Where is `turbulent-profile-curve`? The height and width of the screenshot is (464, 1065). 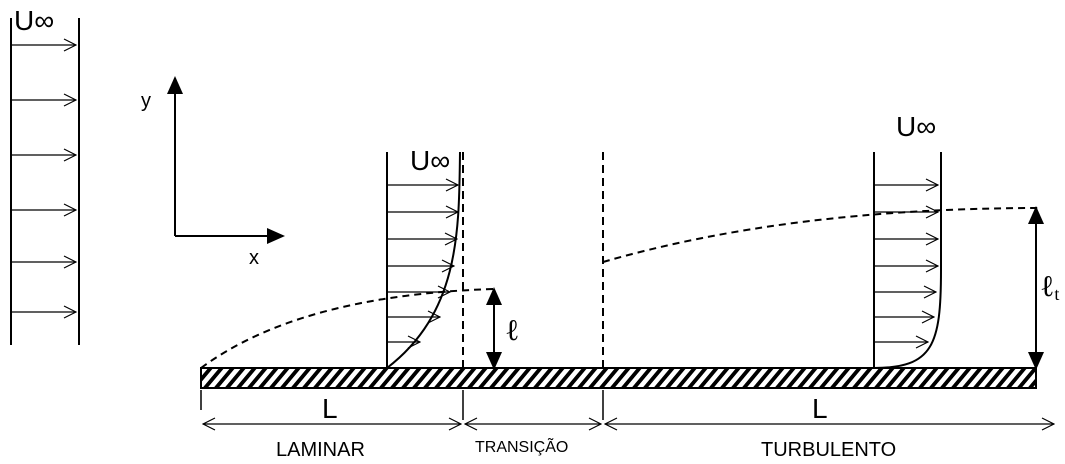 turbulent-profile-curve is located at coordinates (907, 260).